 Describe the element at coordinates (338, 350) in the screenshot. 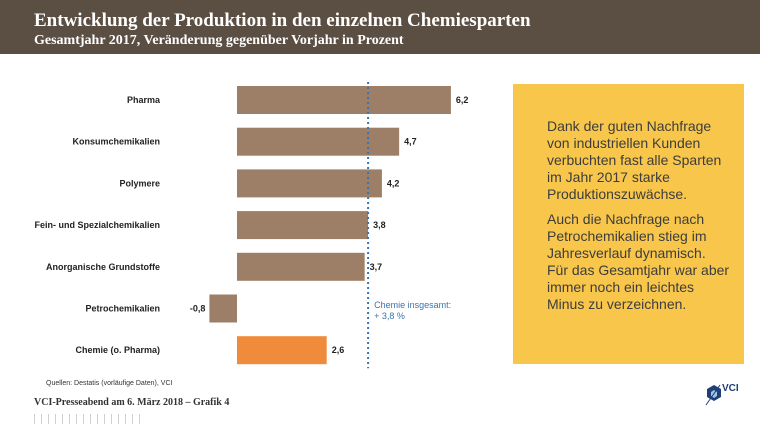

I see `value-label-6: 2,6` at that location.